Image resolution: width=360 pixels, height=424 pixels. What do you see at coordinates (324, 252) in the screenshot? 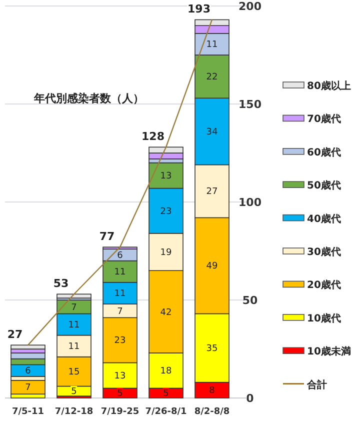
I see `legend-label: 30歳代` at bounding box center [324, 252].